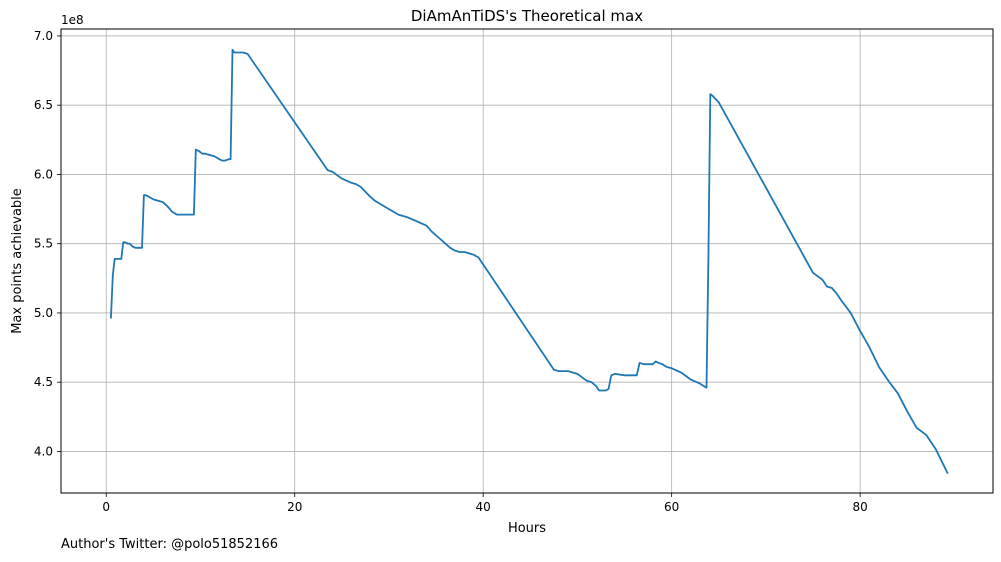  I want to click on y-tick-label: 5.5, so click(43, 244).